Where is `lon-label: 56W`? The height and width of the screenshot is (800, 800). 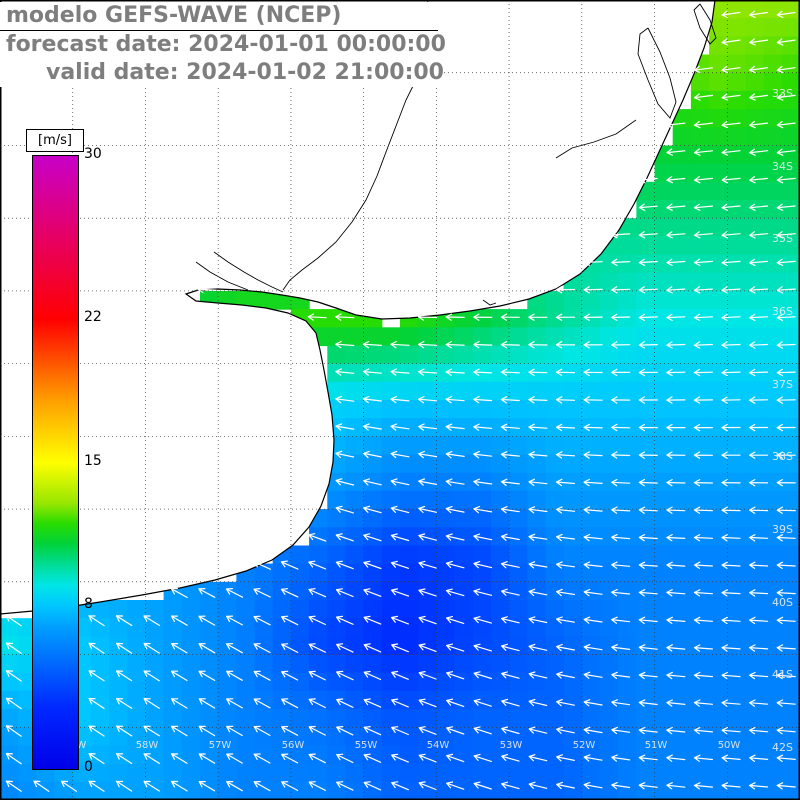 lon-label: 56W is located at coordinates (293, 745).